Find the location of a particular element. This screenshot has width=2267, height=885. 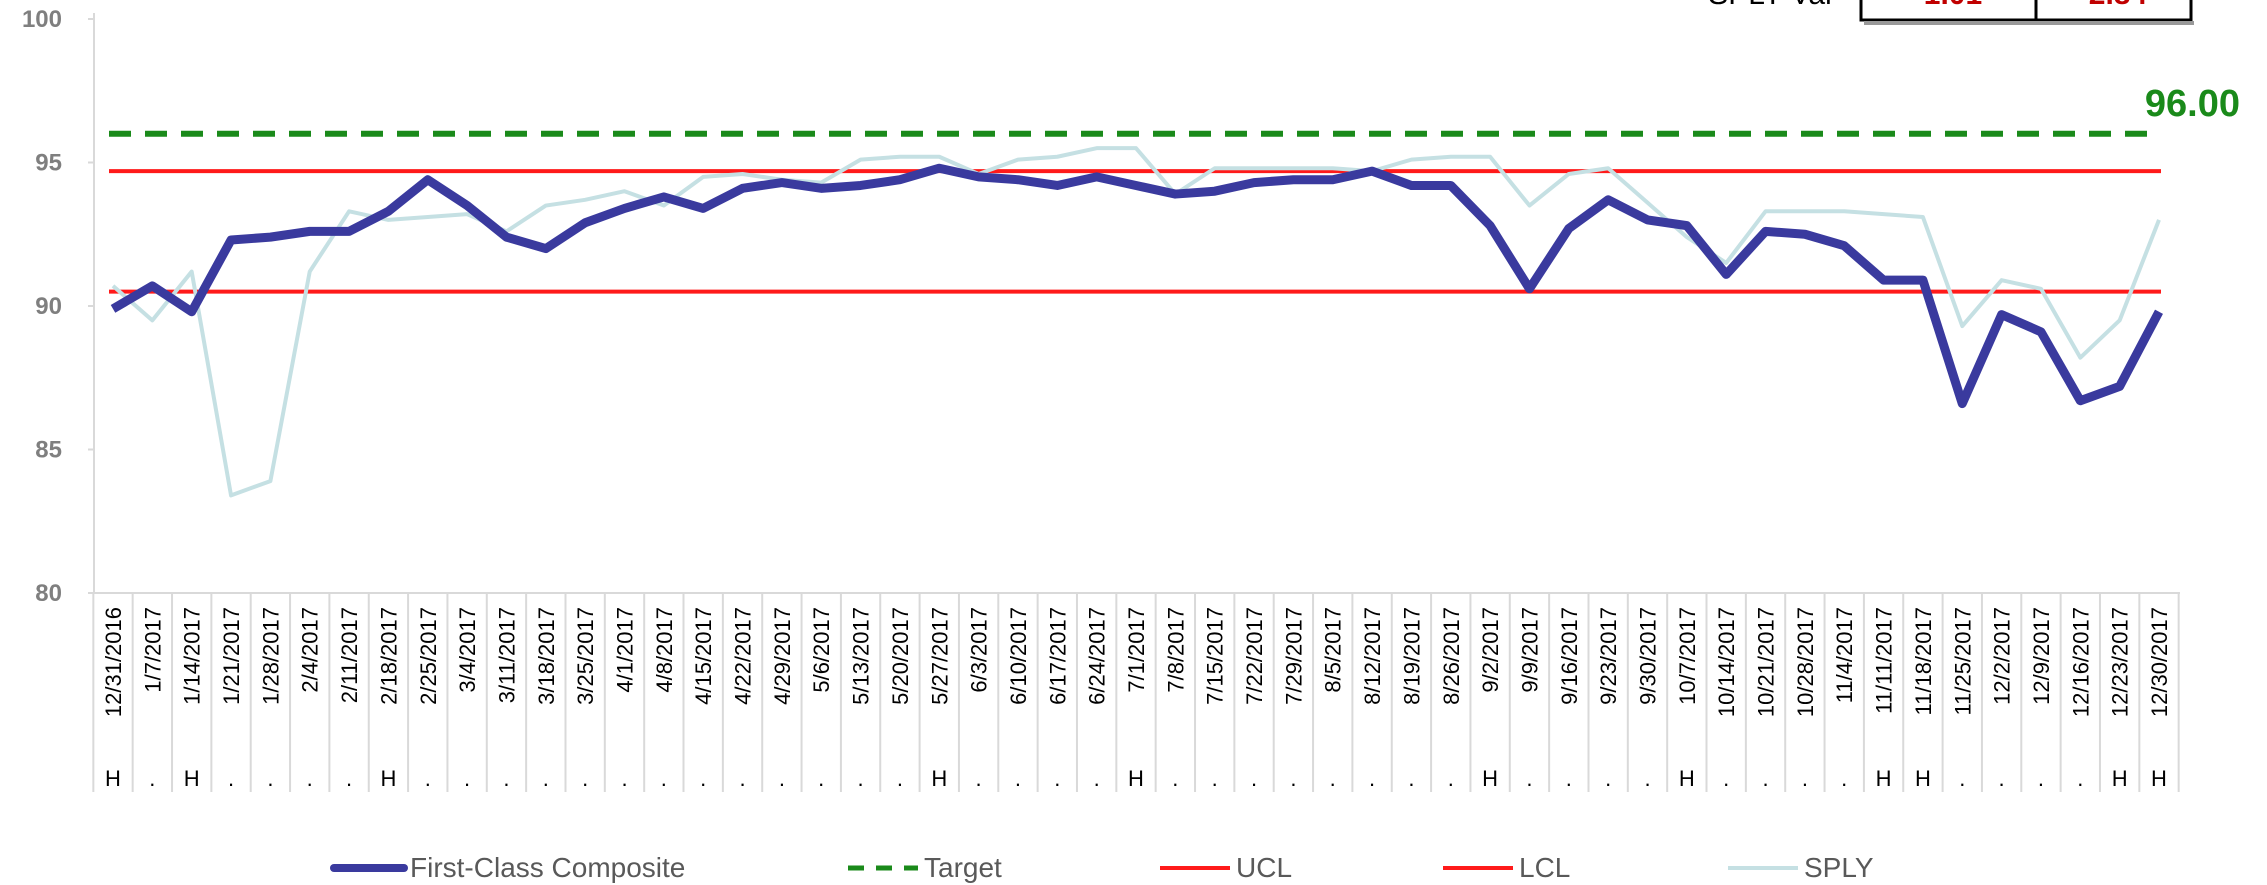

x-tick-label: 5/13/2017 is located at coordinates (861, 656).